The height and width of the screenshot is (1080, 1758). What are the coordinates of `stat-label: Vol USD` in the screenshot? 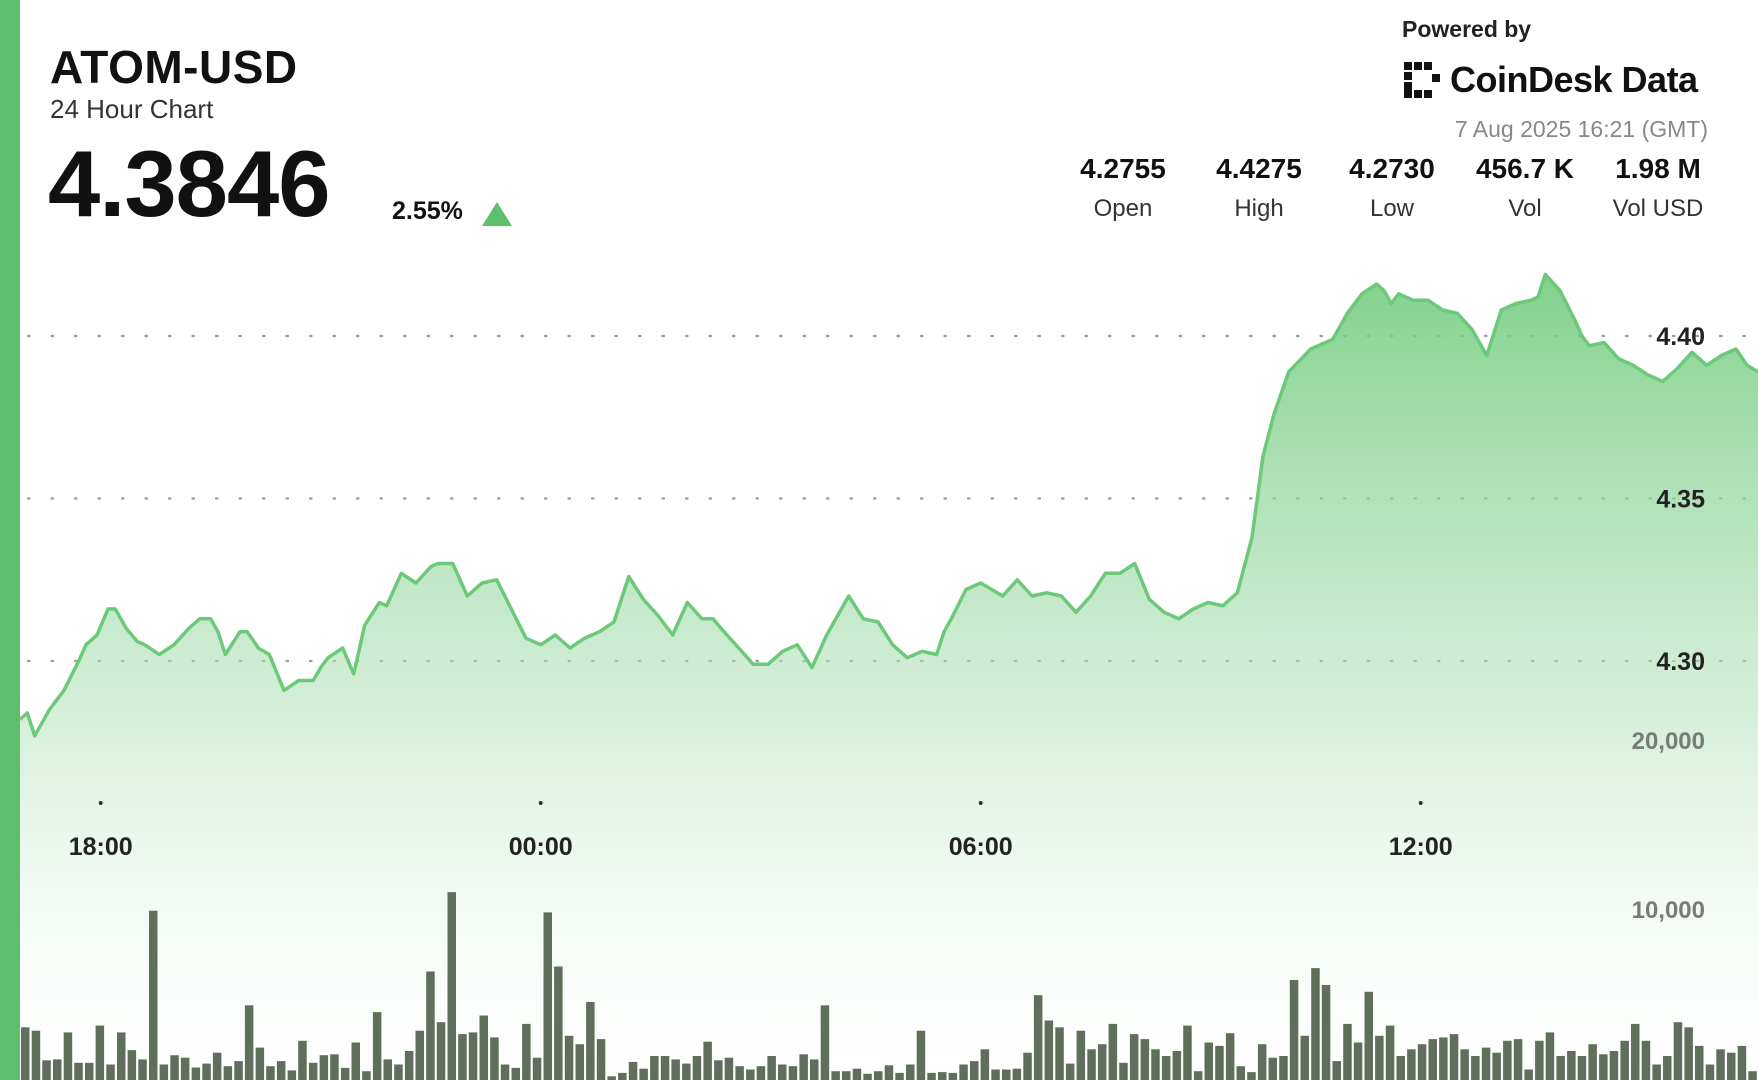 It's located at (1658, 208).